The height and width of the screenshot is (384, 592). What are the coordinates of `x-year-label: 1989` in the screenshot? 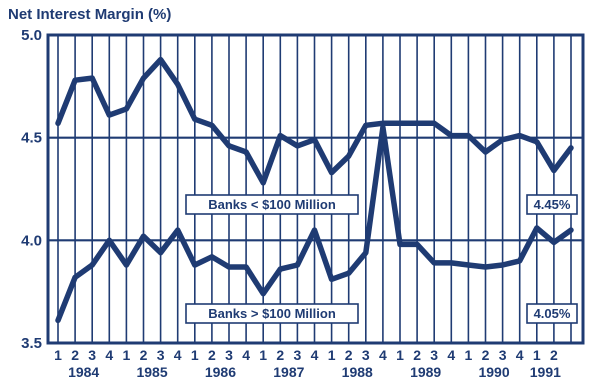 It's located at (425, 372).